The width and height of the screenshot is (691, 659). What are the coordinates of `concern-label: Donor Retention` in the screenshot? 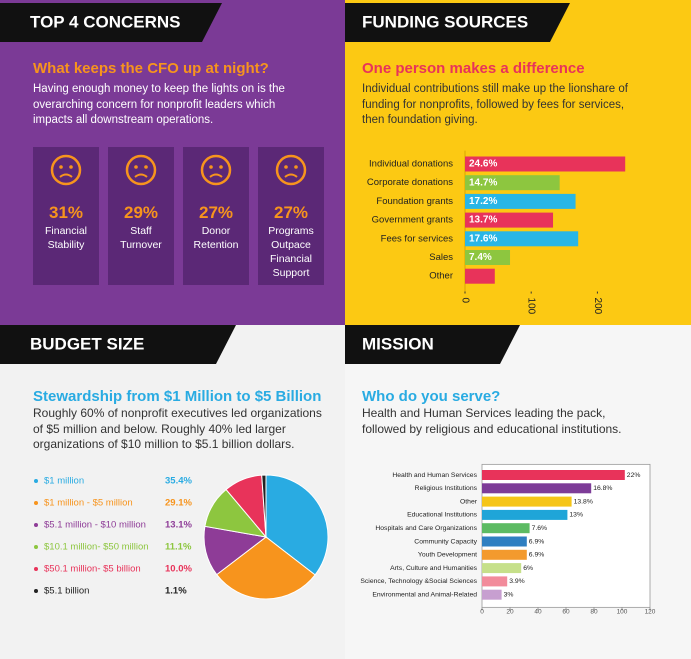 It's located at (216, 238).